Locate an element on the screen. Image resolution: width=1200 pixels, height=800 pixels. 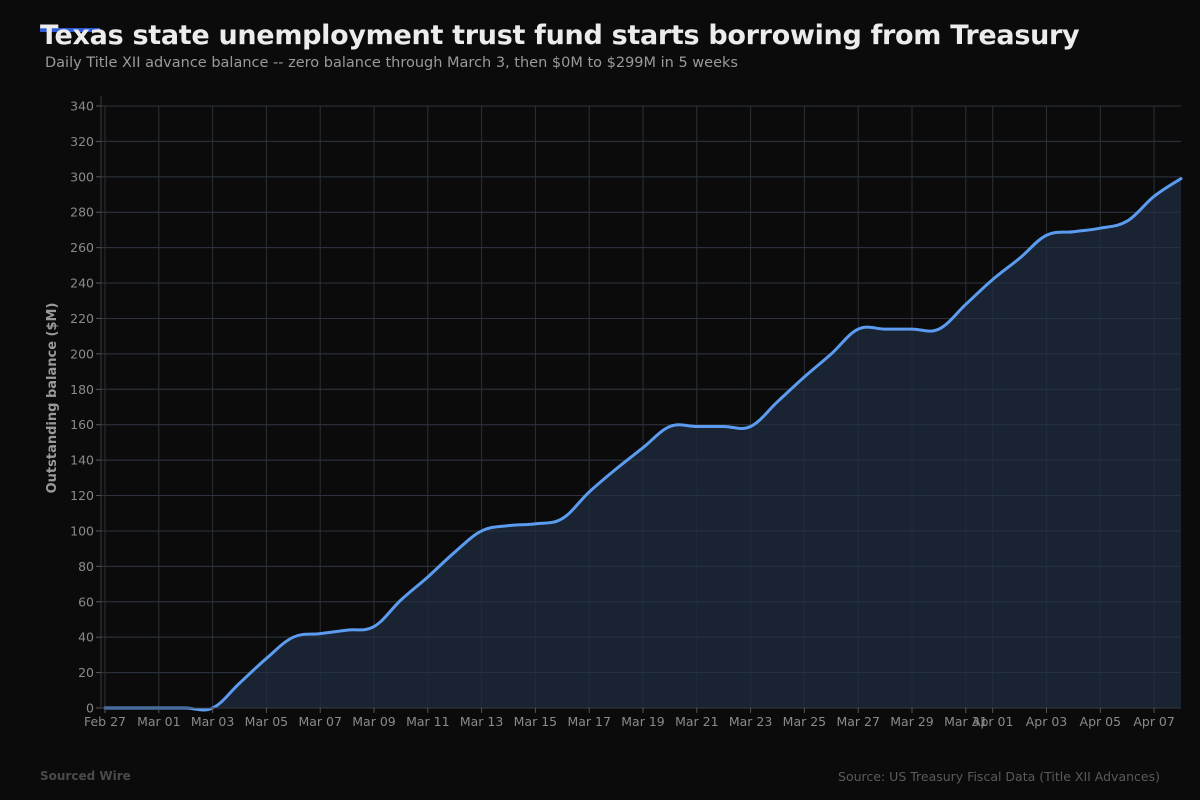
x-tick-label: Apr 03 is located at coordinates (1047, 721).